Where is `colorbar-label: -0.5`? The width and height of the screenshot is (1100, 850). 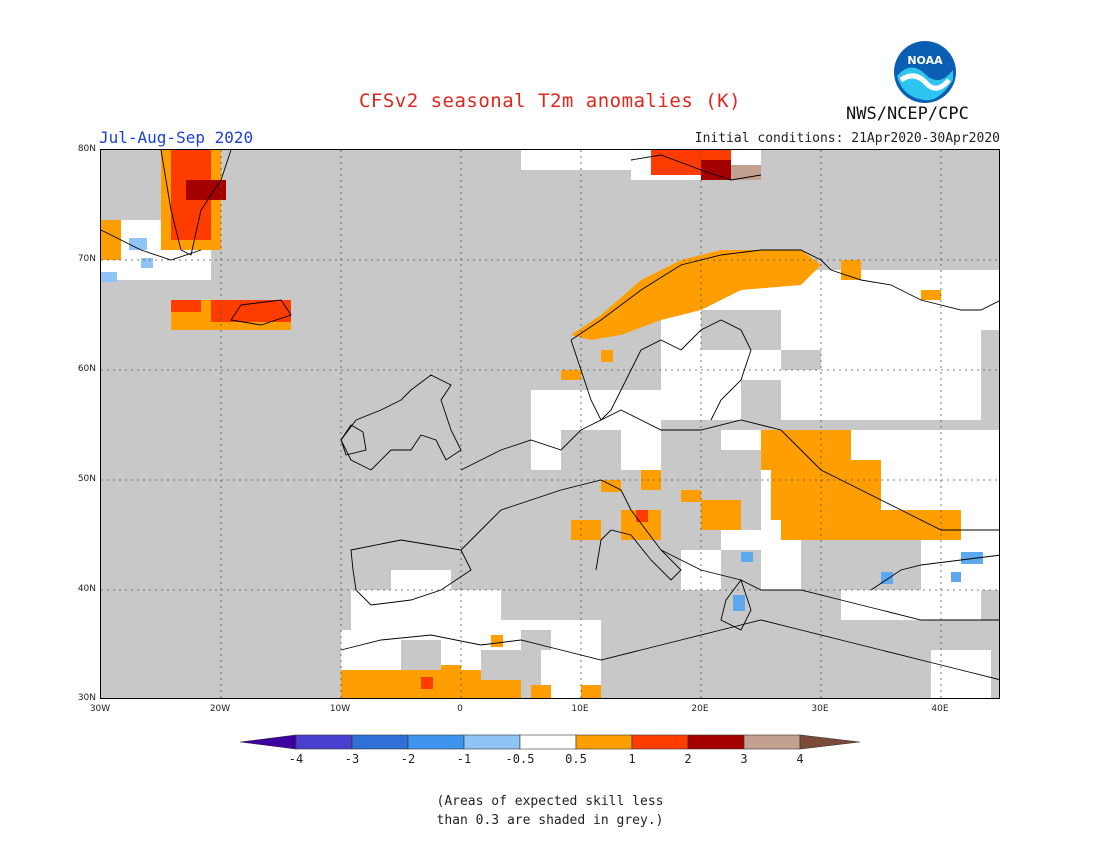
colorbar-label: -0.5 is located at coordinates (520, 759).